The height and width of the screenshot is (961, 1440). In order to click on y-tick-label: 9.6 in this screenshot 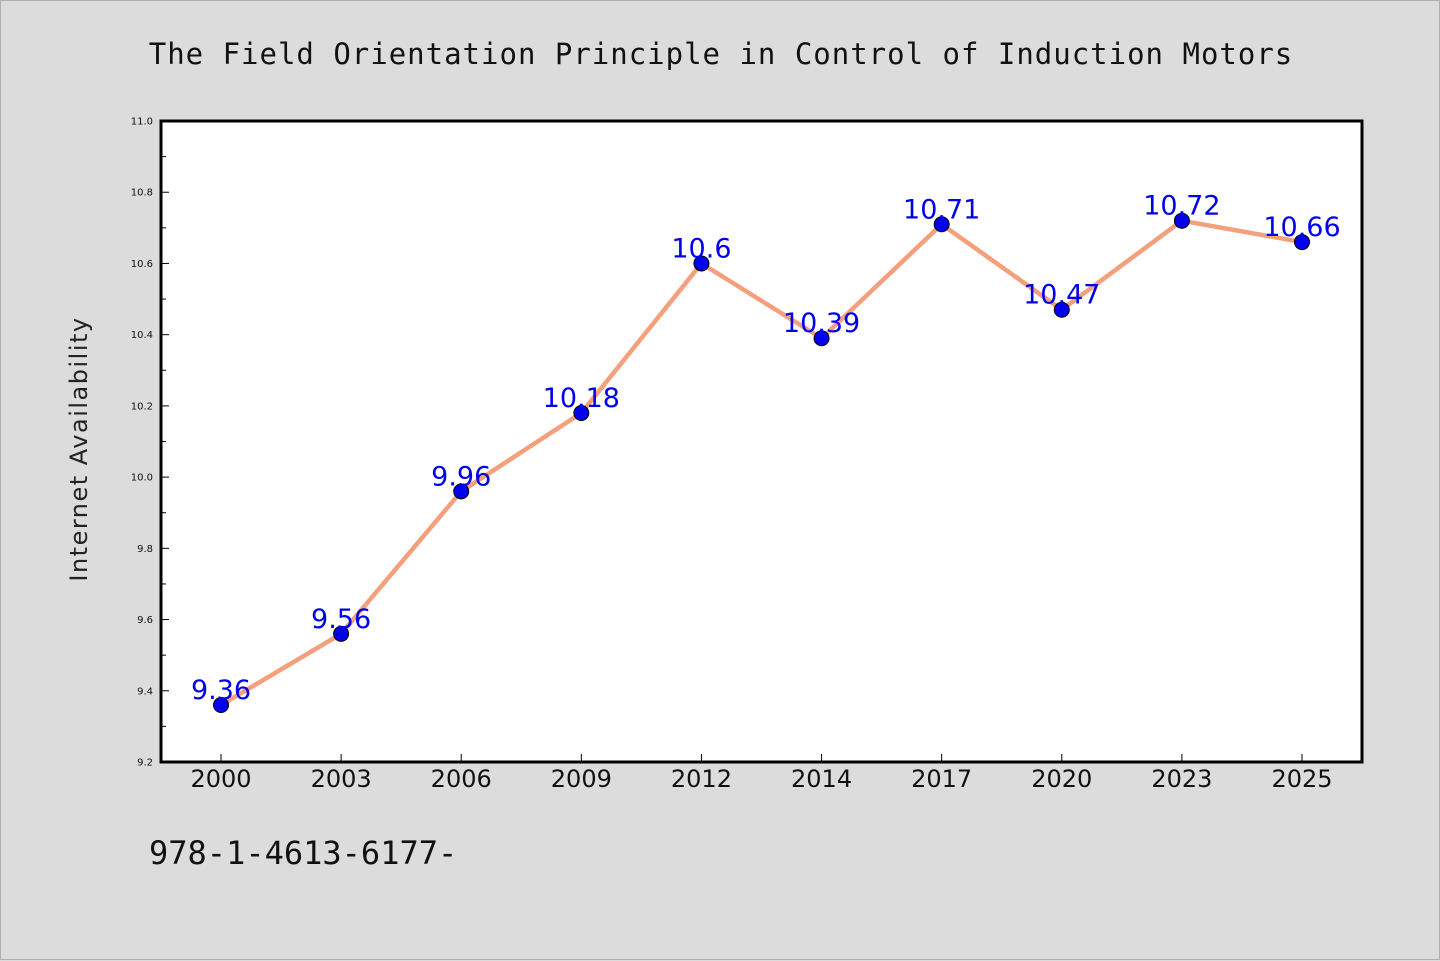, I will do `click(145, 620)`.